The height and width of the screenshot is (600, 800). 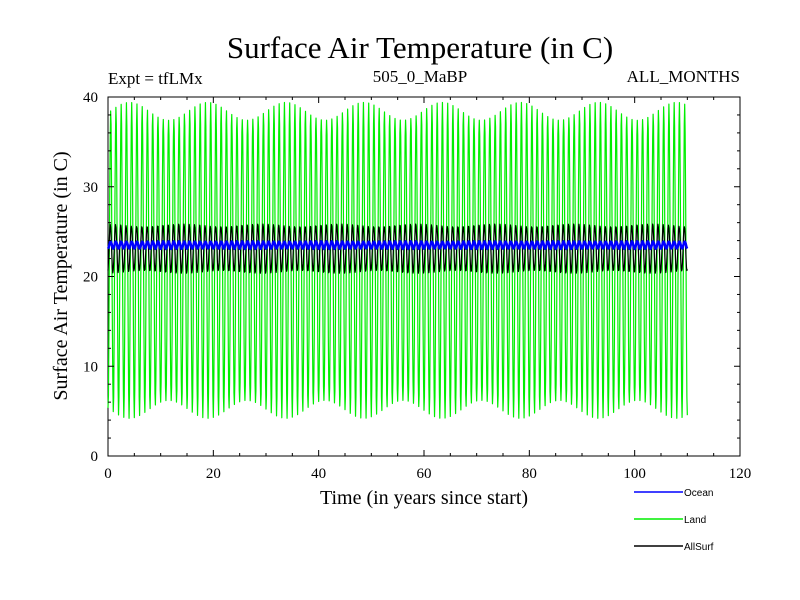 What do you see at coordinates (634, 474) in the screenshot?
I see `x-tick-label: 100` at bounding box center [634, 474].